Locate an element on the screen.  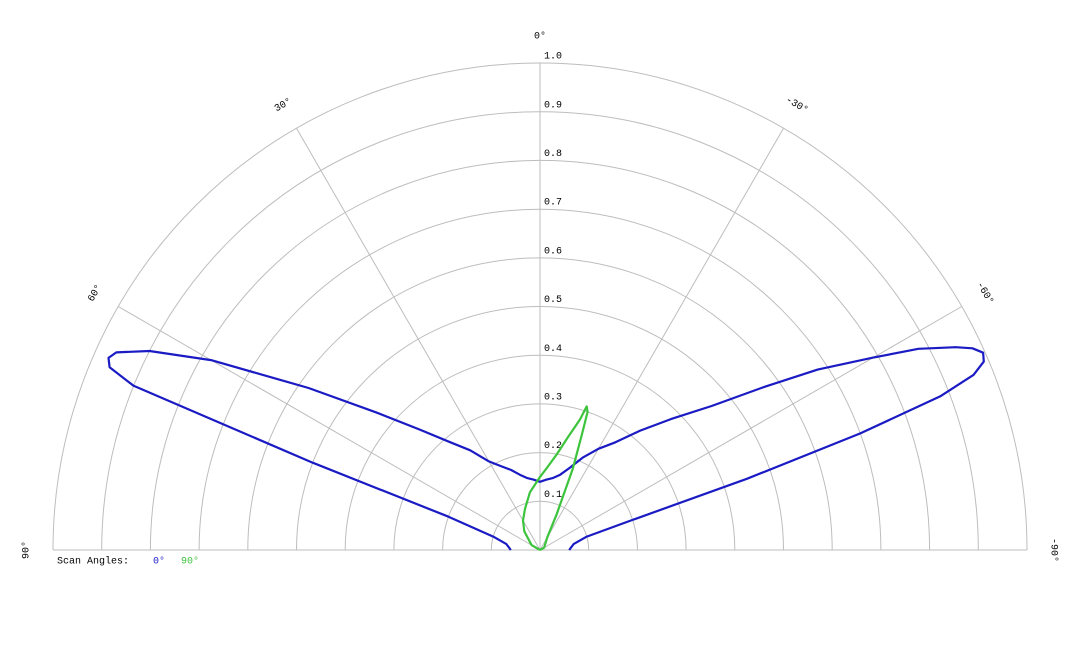
r-tick-label: 0.7 is located at coordinates (553, 203).